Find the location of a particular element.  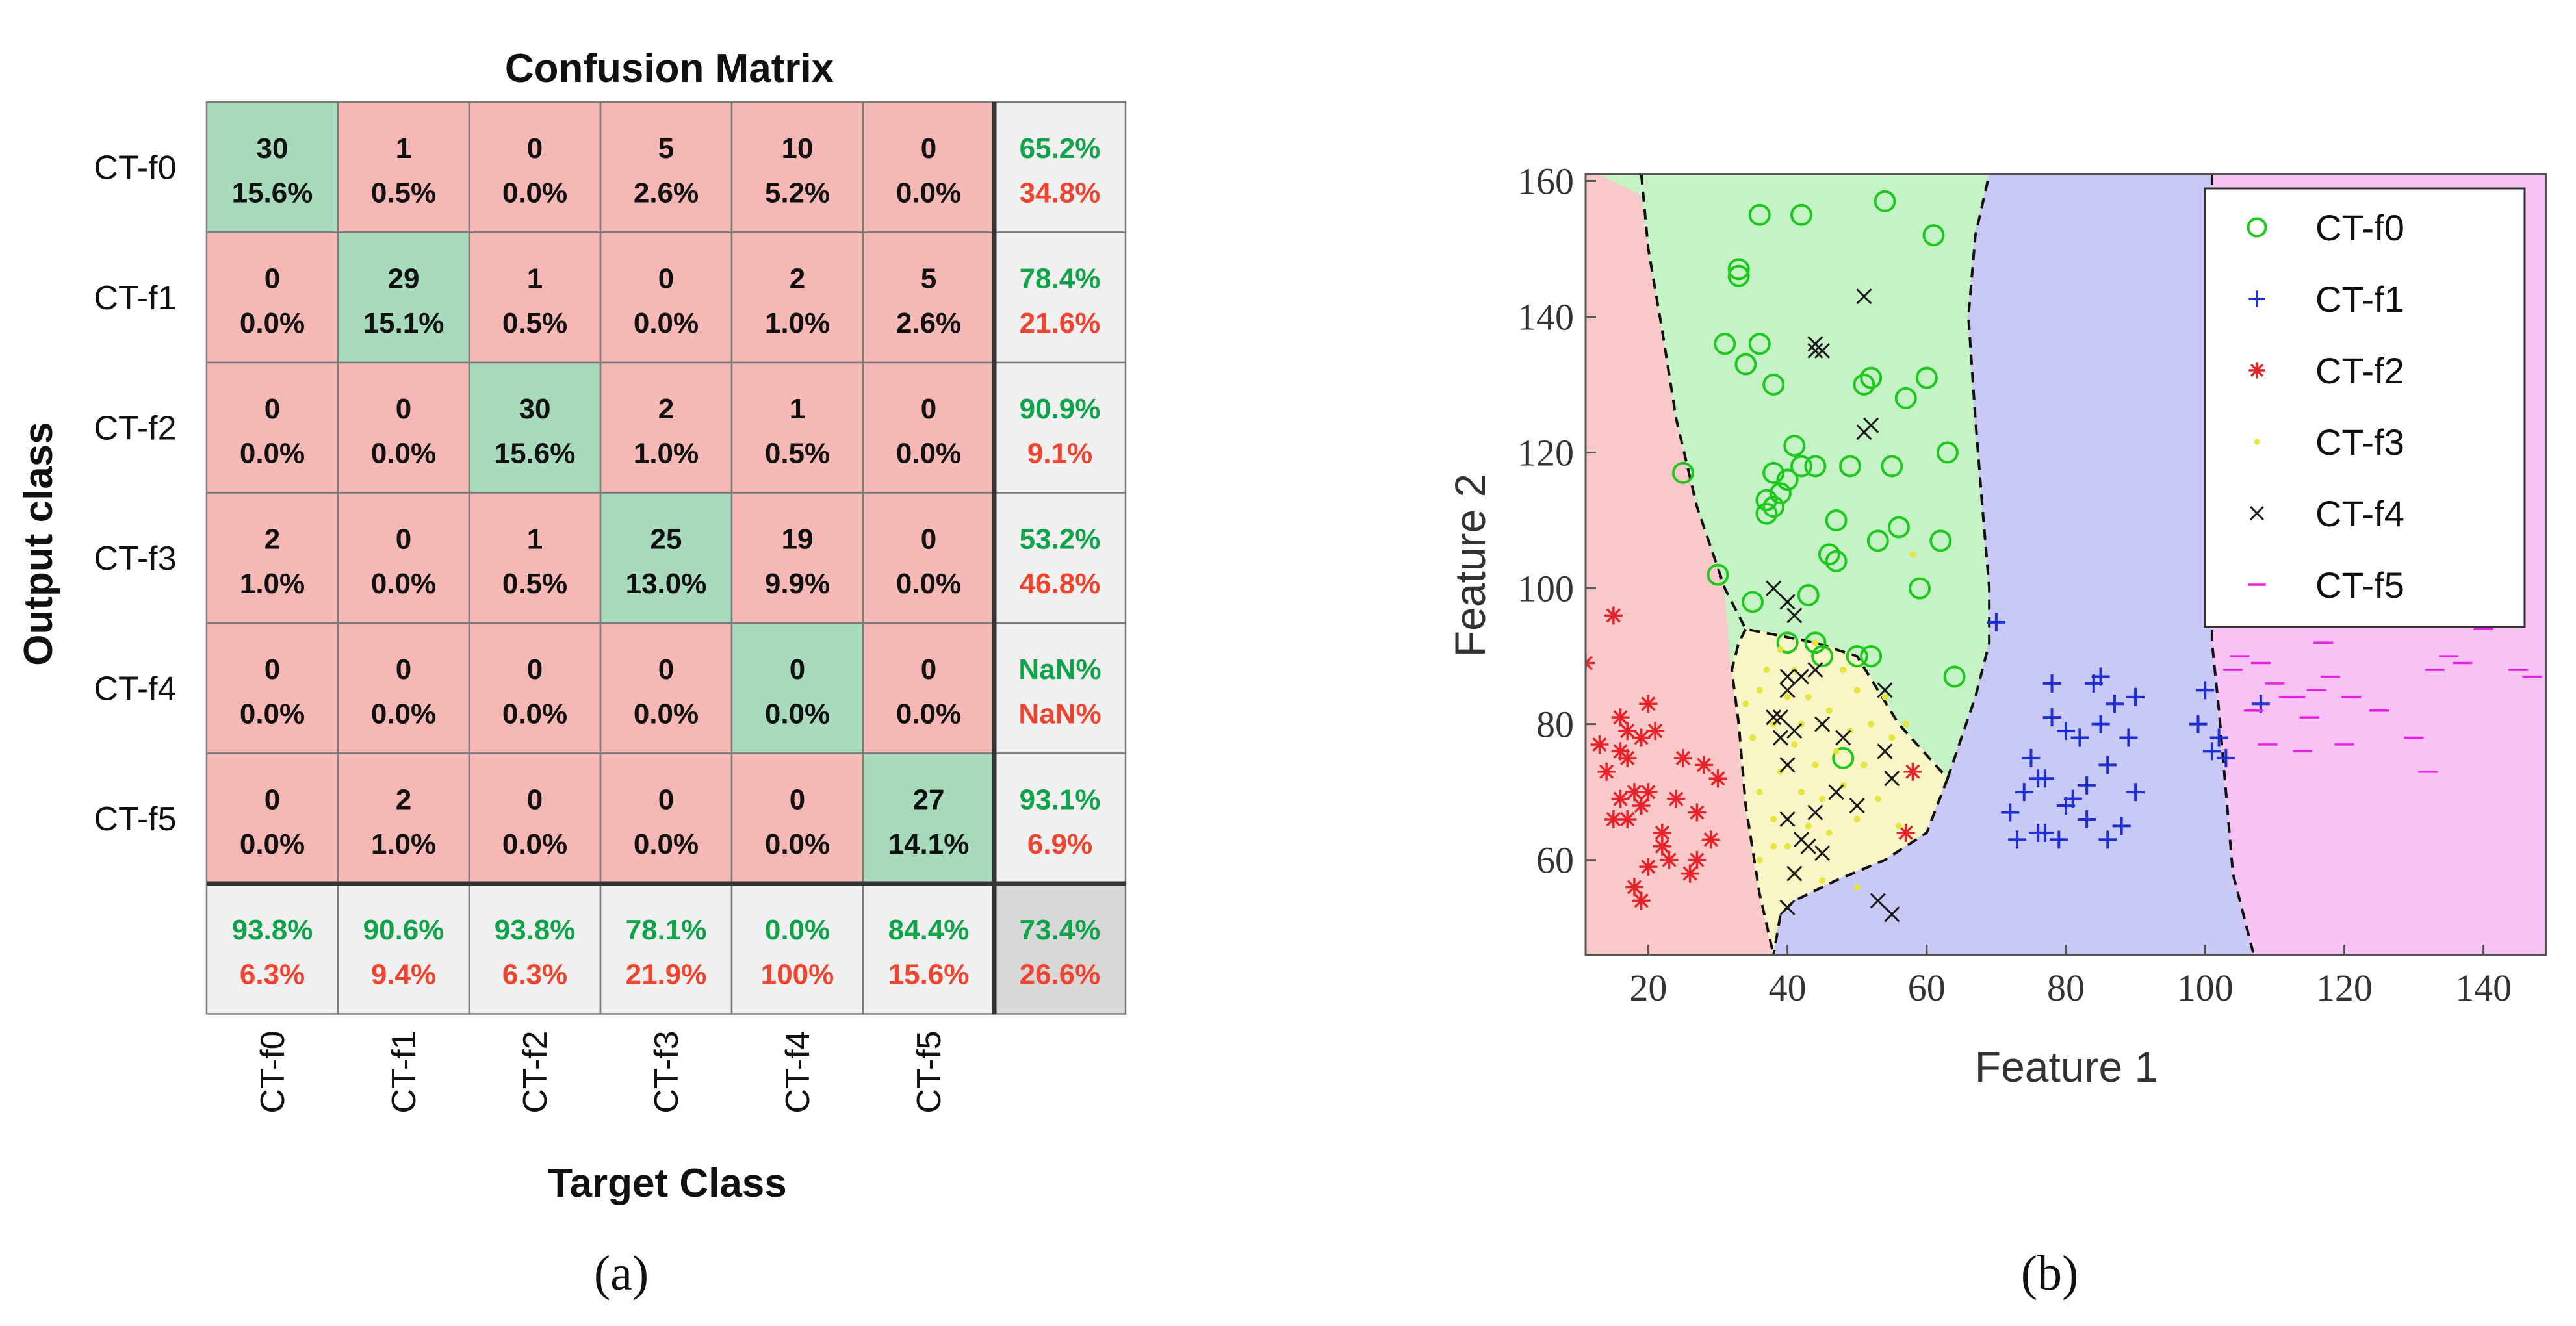

cell-percent: 2.6% is located at coordinates (929, 323).